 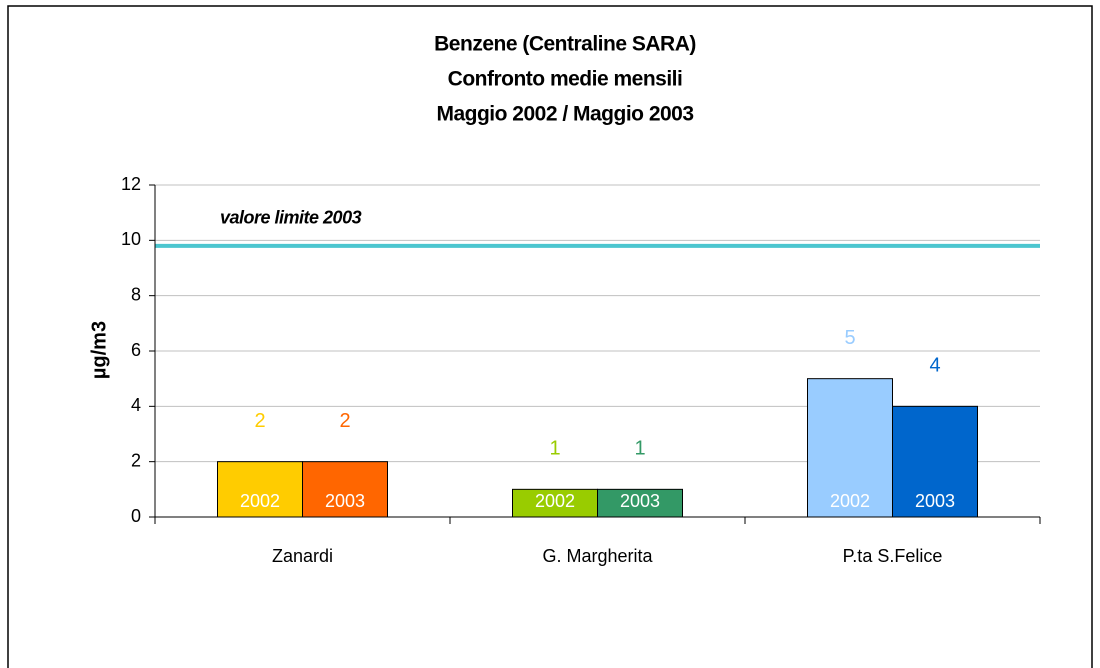 What do you see at coordinates (136, 350) in the screenshot?
I see `y-tick-label: 6` at bounding box center [136, 350].